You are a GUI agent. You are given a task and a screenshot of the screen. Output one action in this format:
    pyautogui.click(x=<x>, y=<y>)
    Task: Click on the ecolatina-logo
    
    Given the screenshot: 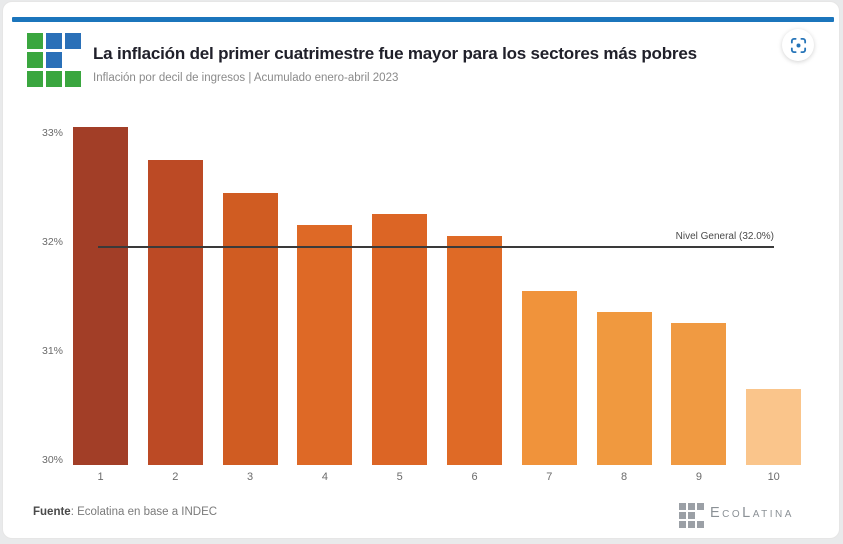 What is the action you would take?
    pyautogui.click(x=54, y=60)
    